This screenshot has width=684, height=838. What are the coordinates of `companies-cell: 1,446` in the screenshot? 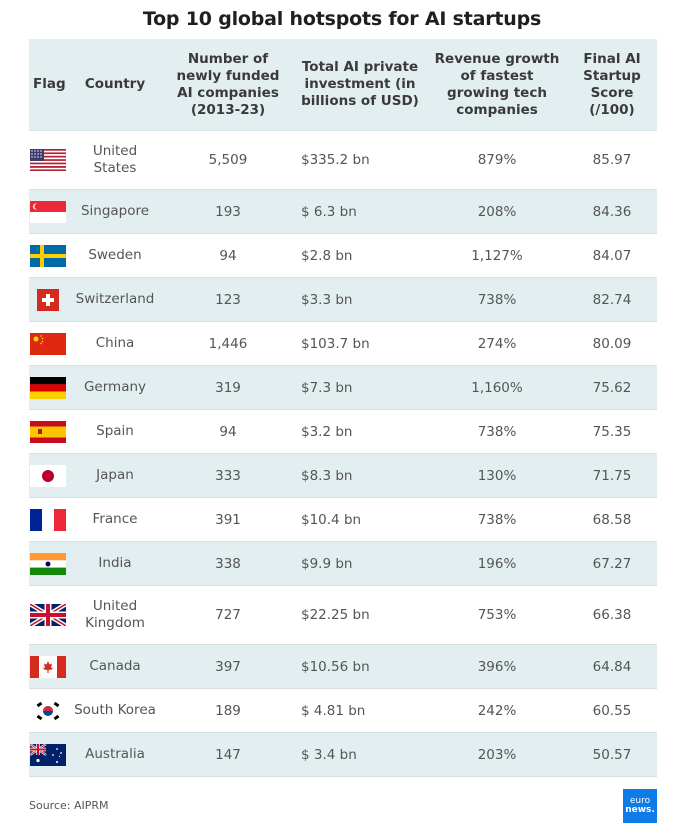 It's located at (228, 343).